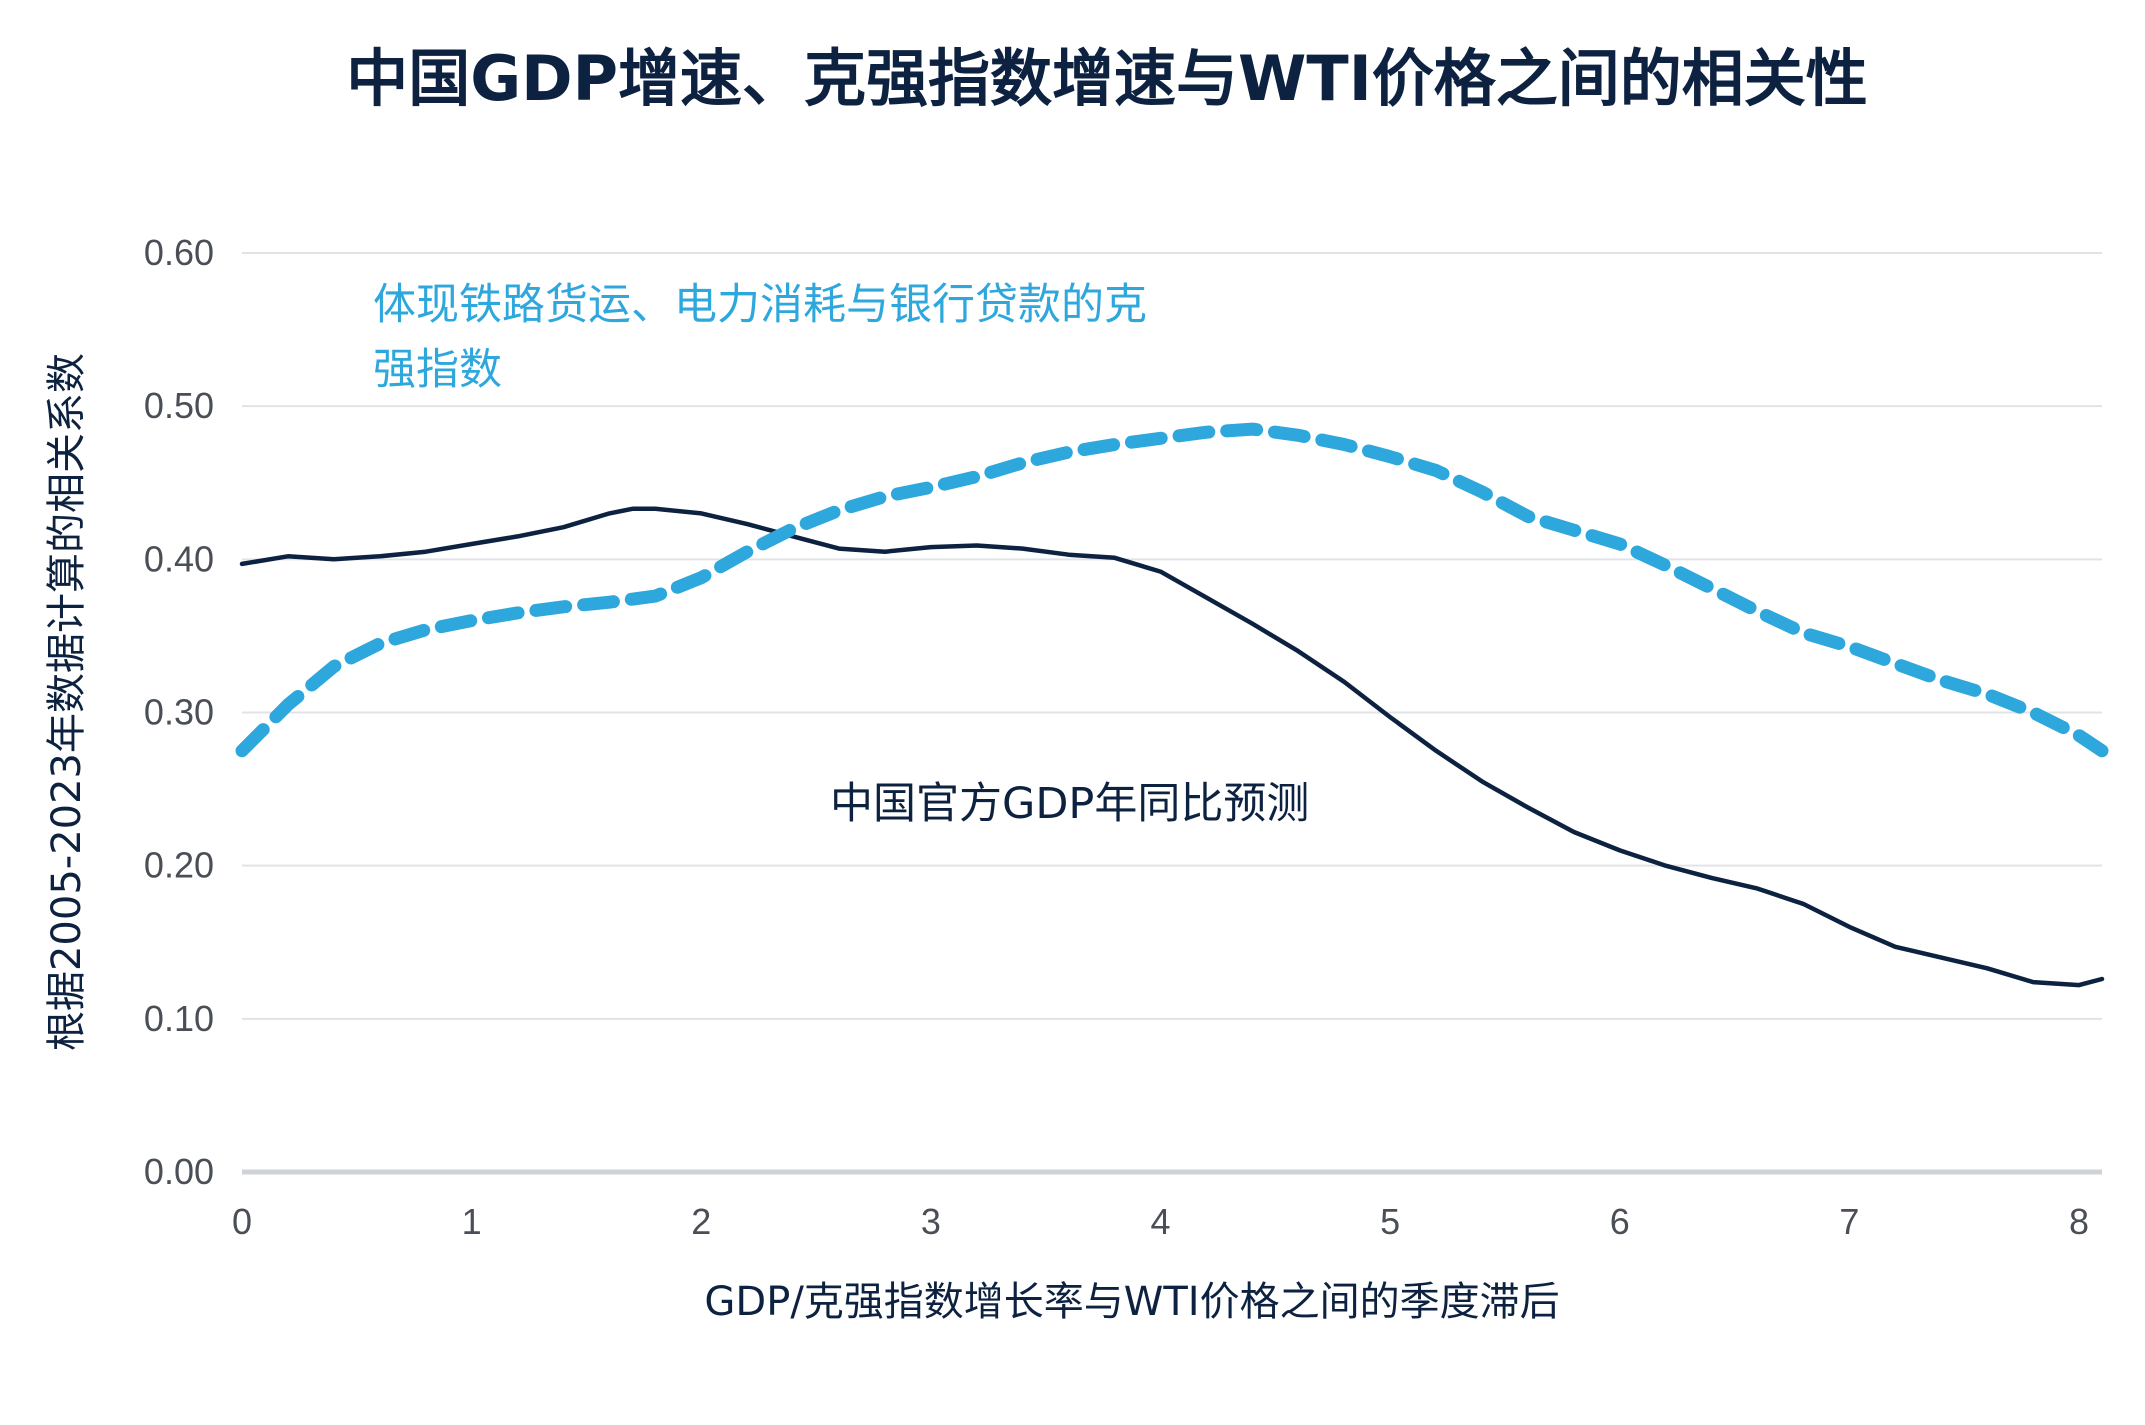  What do you see at coordinates (179, 1018) in the screenshot?
I see `y-tick-label: 0.10` at bounding box center [179, 1018].